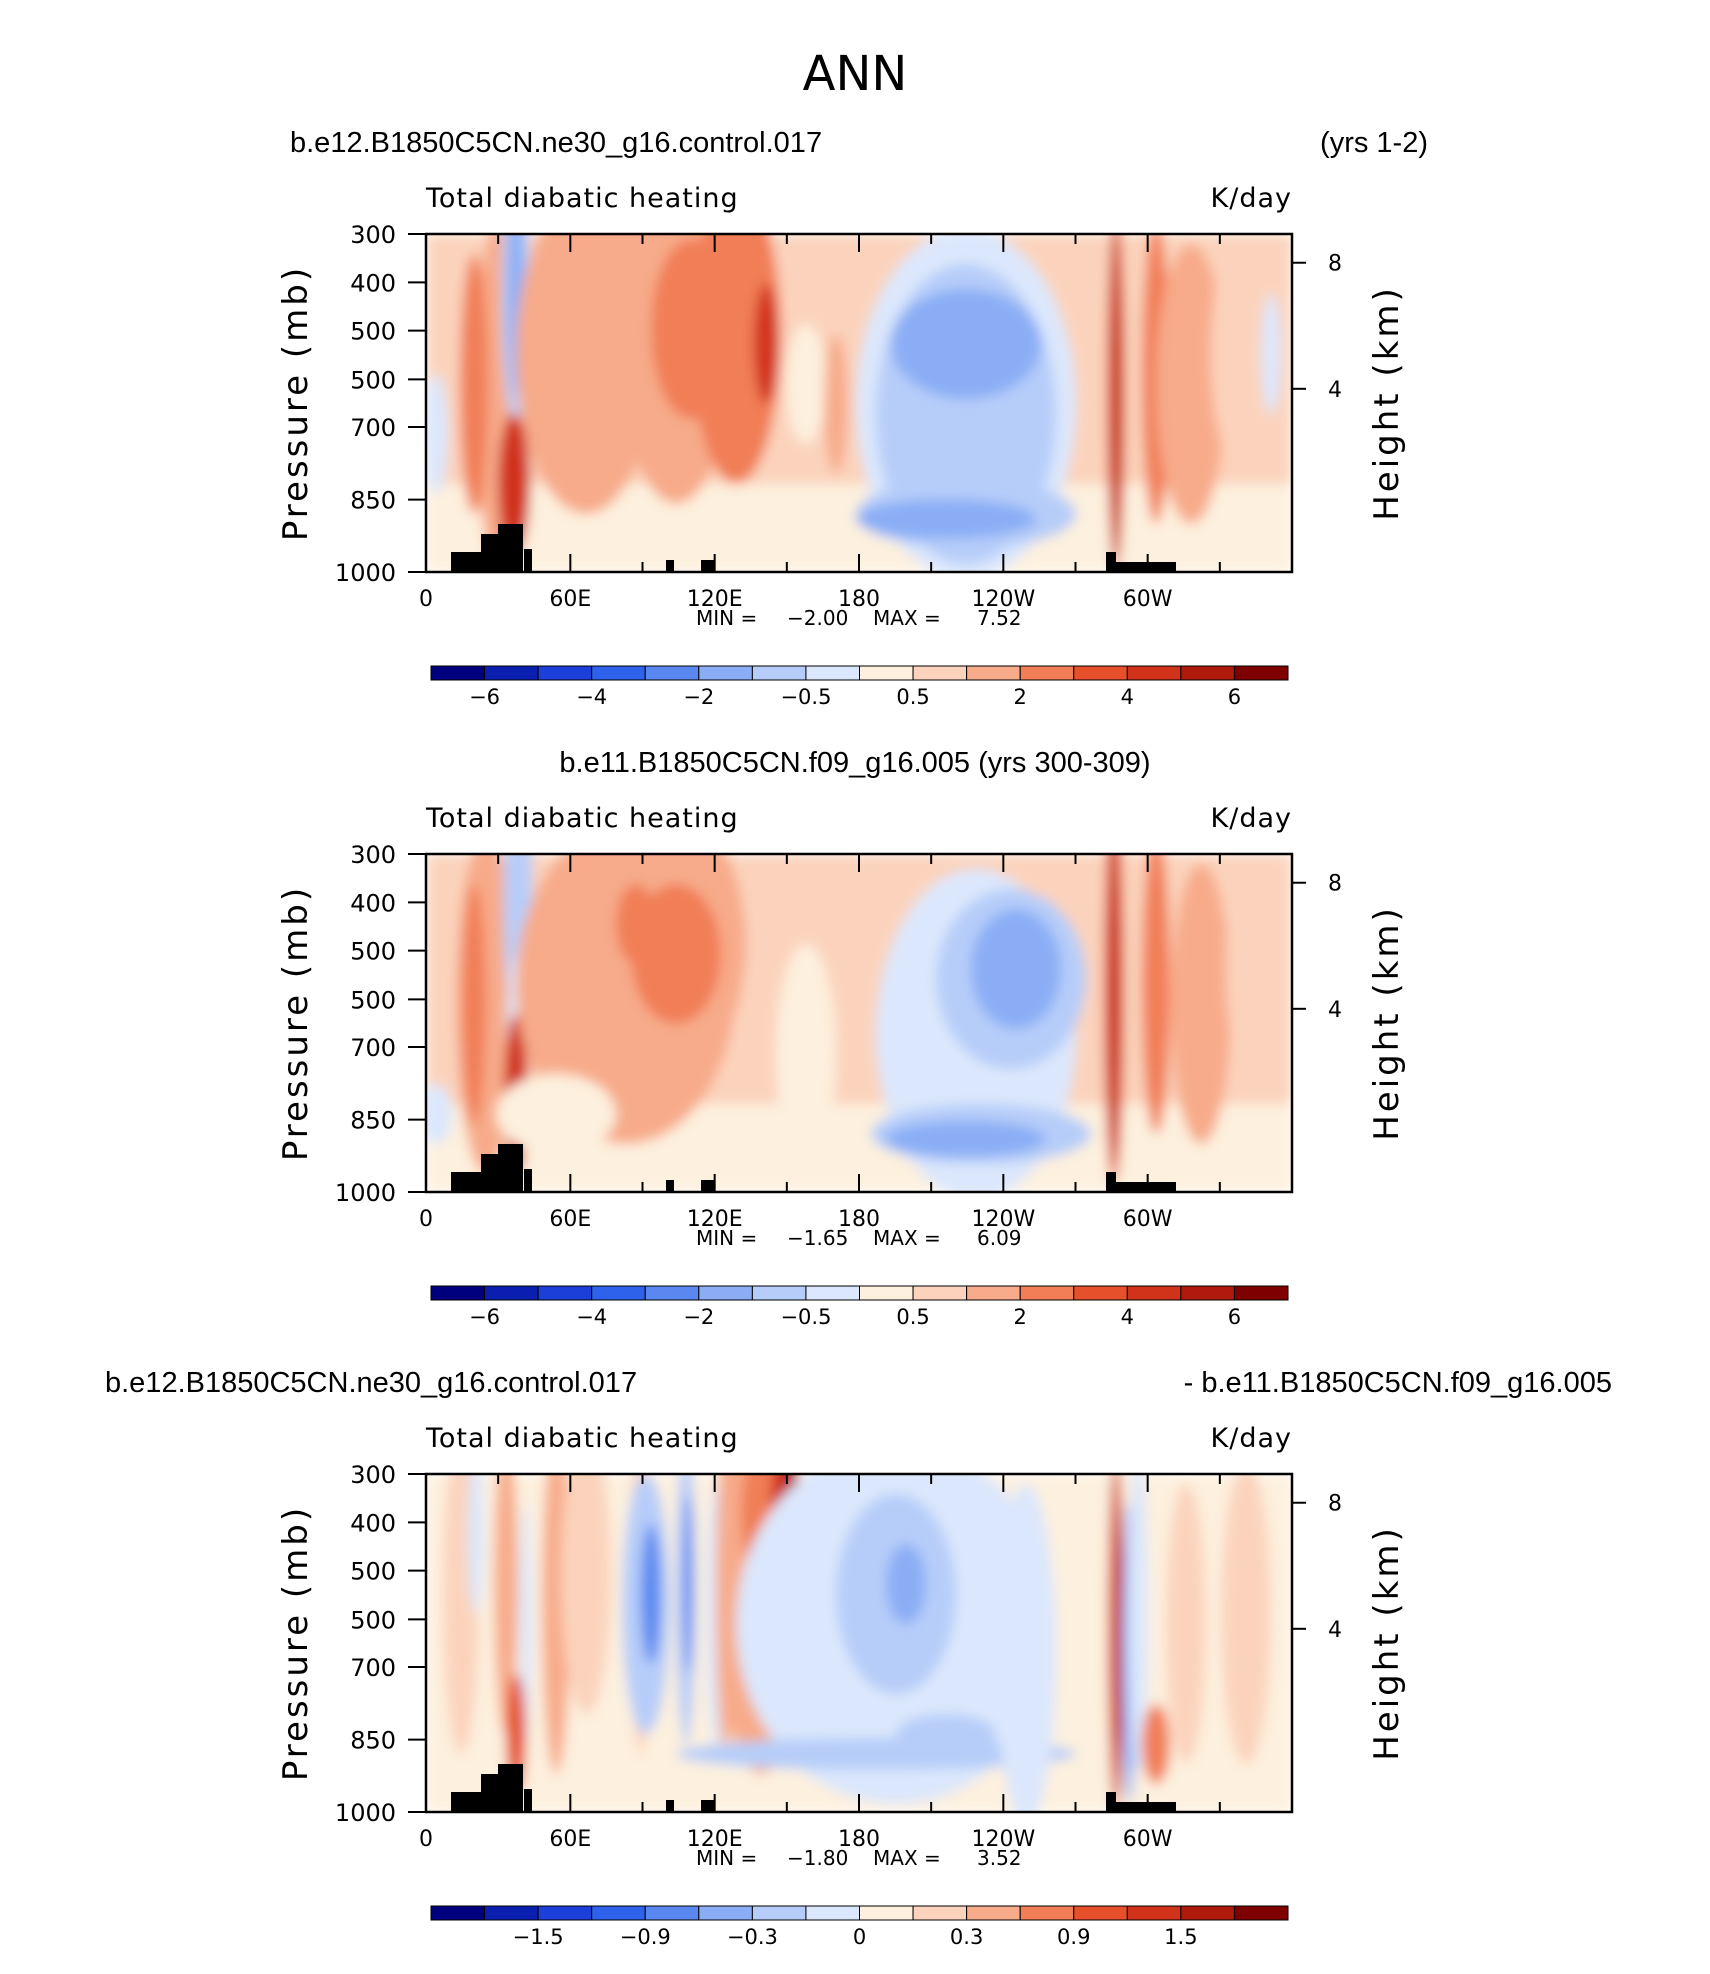  Describe the element at coordinates (373, 855) in the screenshot. I see `y-tick-label: 300` at that location.